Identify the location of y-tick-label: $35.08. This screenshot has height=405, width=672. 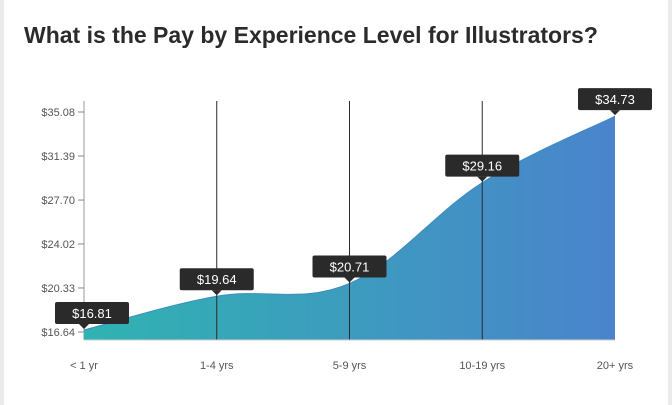
(58, 113).